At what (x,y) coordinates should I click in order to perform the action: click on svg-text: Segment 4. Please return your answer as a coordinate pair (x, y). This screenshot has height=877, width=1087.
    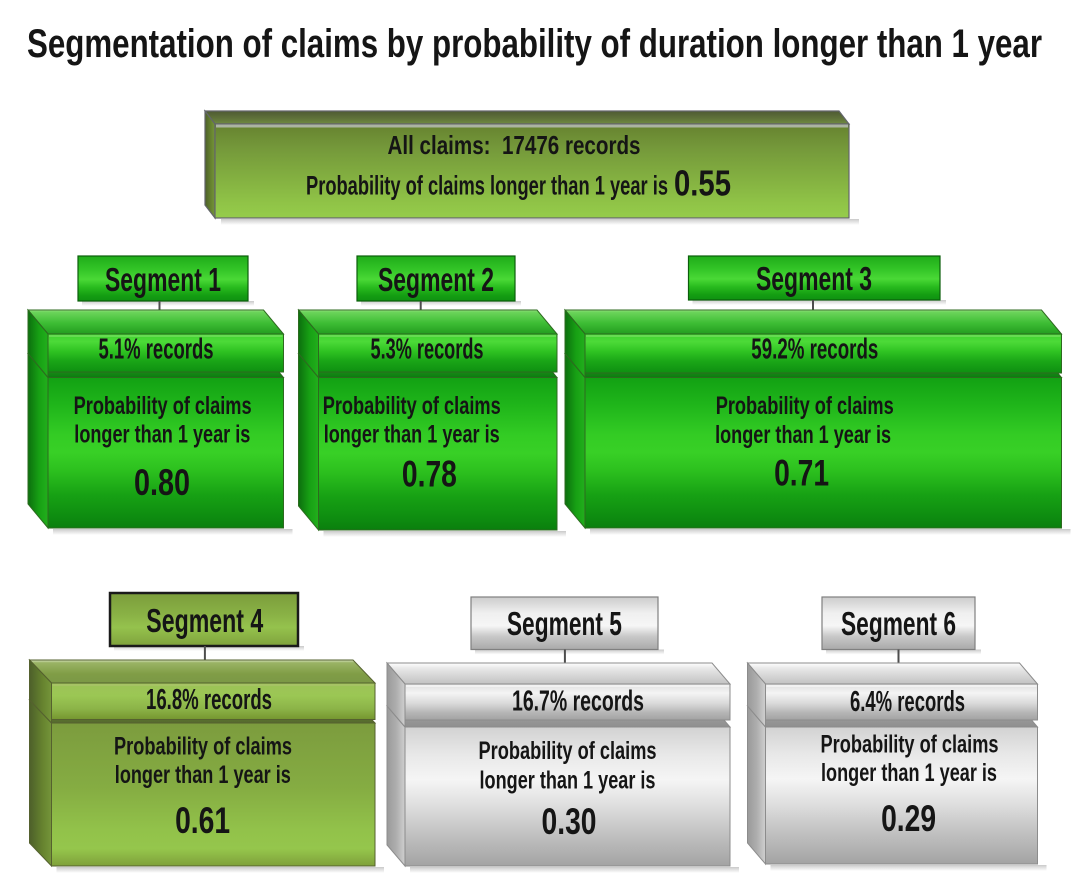
    Looking at the image, I should click on (204, 620).